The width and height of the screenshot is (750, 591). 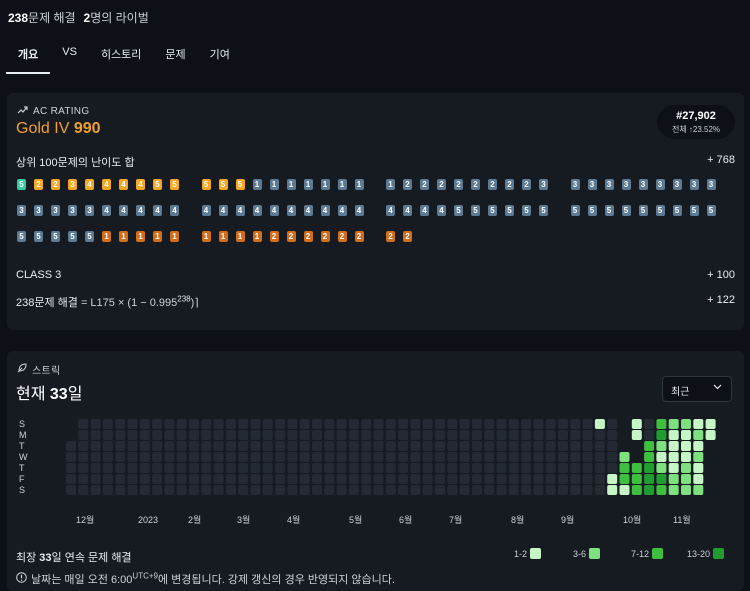 What do you see at coordinates (219, 55) in the screenshot?
I see `tab-contributions: 기여` at bounding box center [219, 55].